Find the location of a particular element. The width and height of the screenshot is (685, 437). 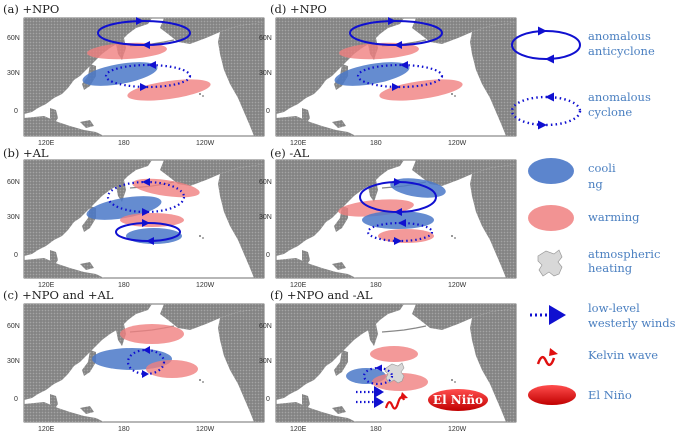

panel-d-title: (d) +NPO is located at coordinates (298, 9).